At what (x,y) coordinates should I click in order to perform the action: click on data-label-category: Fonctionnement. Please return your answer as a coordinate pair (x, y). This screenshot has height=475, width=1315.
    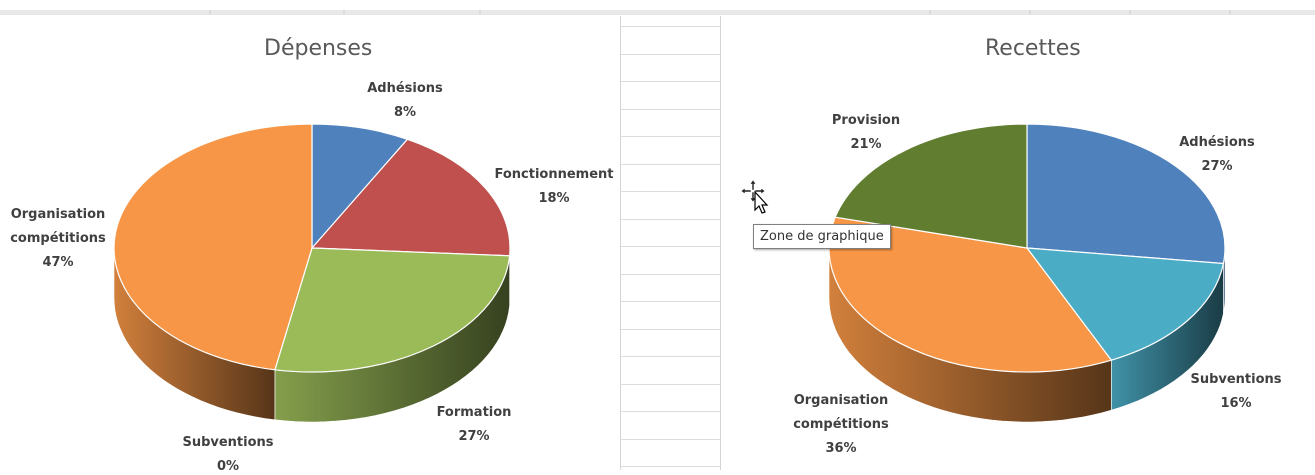
    Looking at the image, I should click on (553, 174).